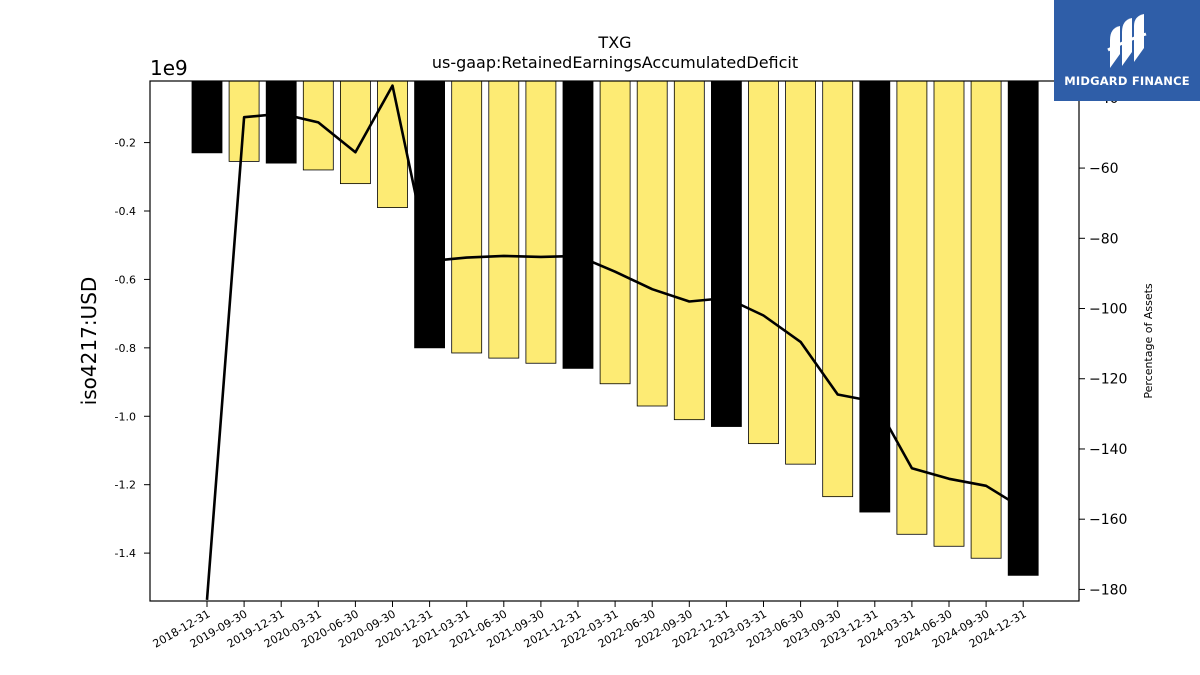  I want to click on y-right-tick-label: −120, so click(1108, 380).